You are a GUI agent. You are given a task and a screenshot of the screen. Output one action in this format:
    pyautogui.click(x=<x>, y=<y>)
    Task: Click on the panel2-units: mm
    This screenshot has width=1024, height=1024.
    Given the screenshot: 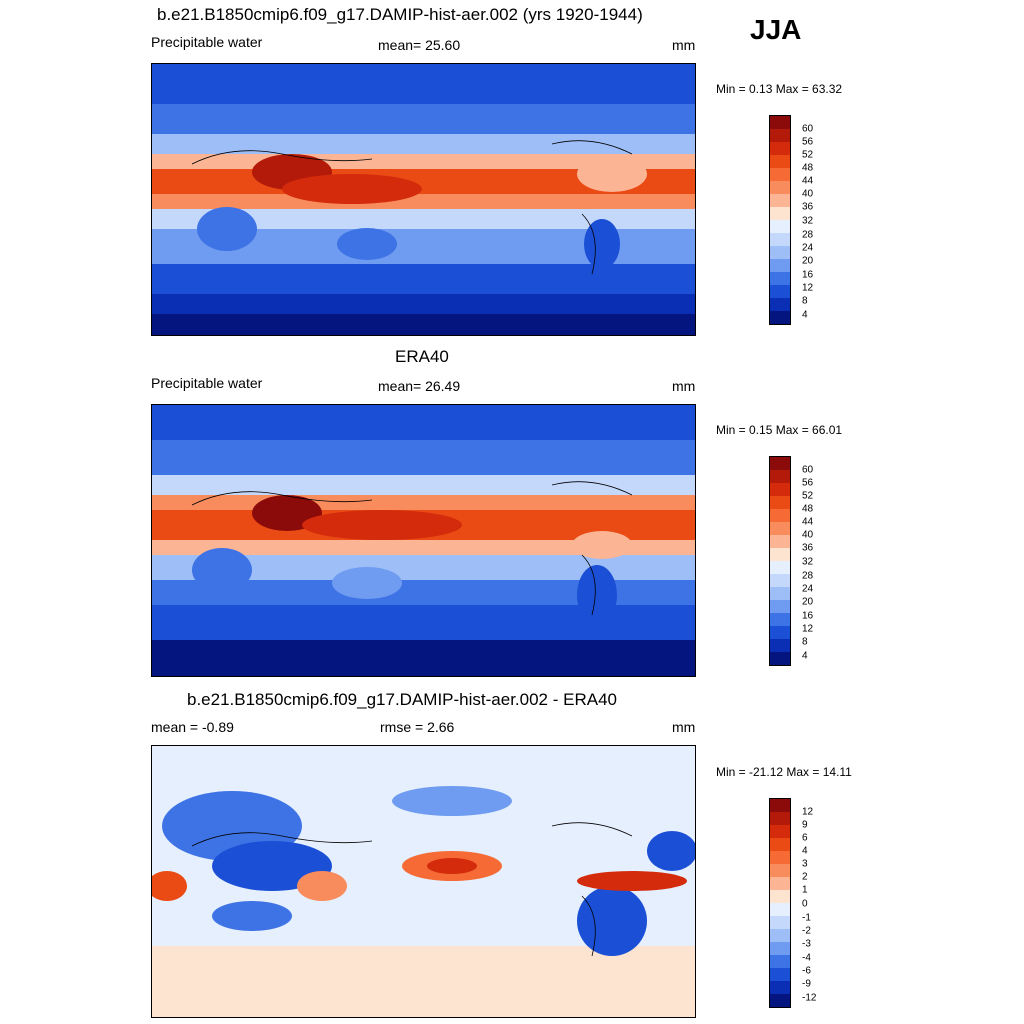 What is the action you would take?
    pyautogui.click(x=684, y=386)
    